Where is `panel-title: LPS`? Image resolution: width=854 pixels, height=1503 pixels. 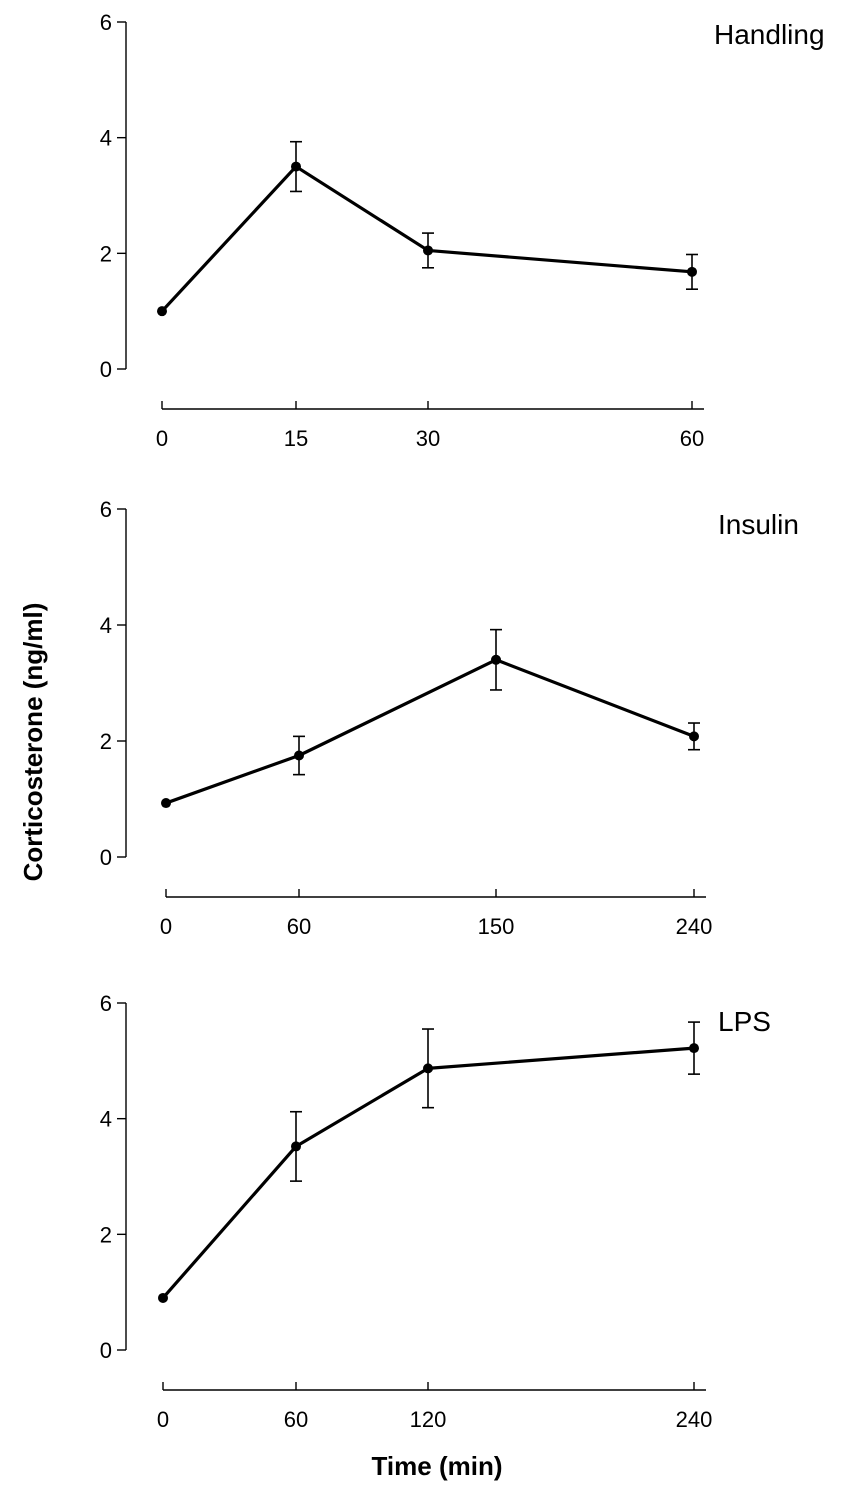
panel-title: LPS is located at coordinates (744, 1021).